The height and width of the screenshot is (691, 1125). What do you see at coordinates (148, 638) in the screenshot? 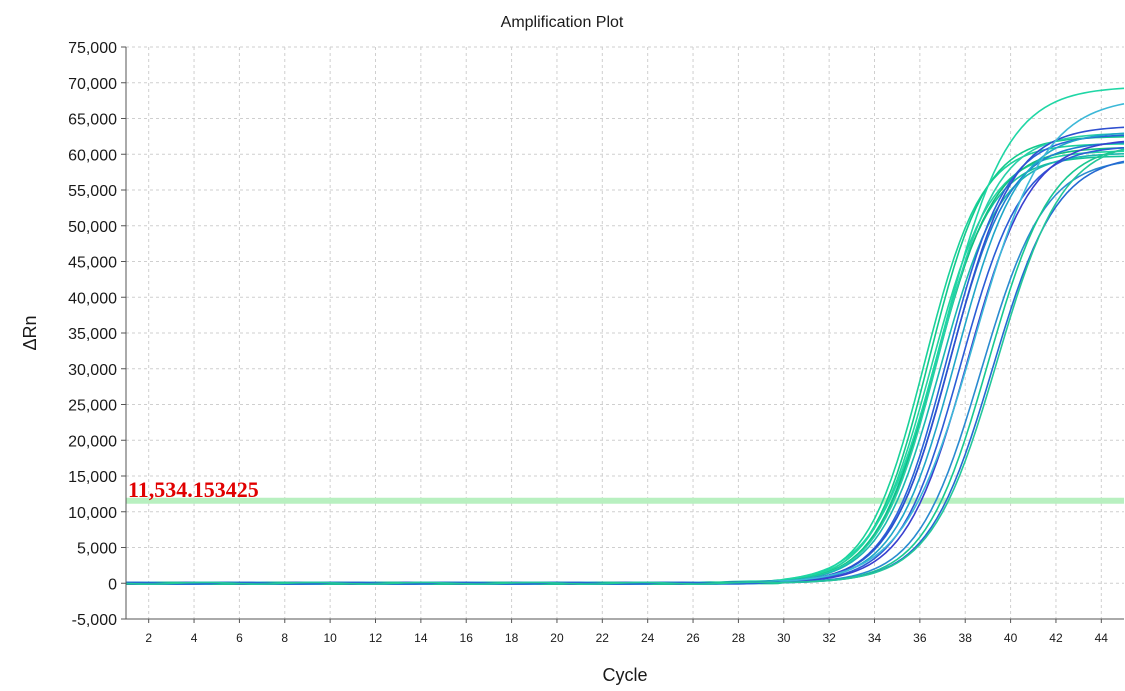
I see `x-tick-label: 2` at bounding box center [148, 638].